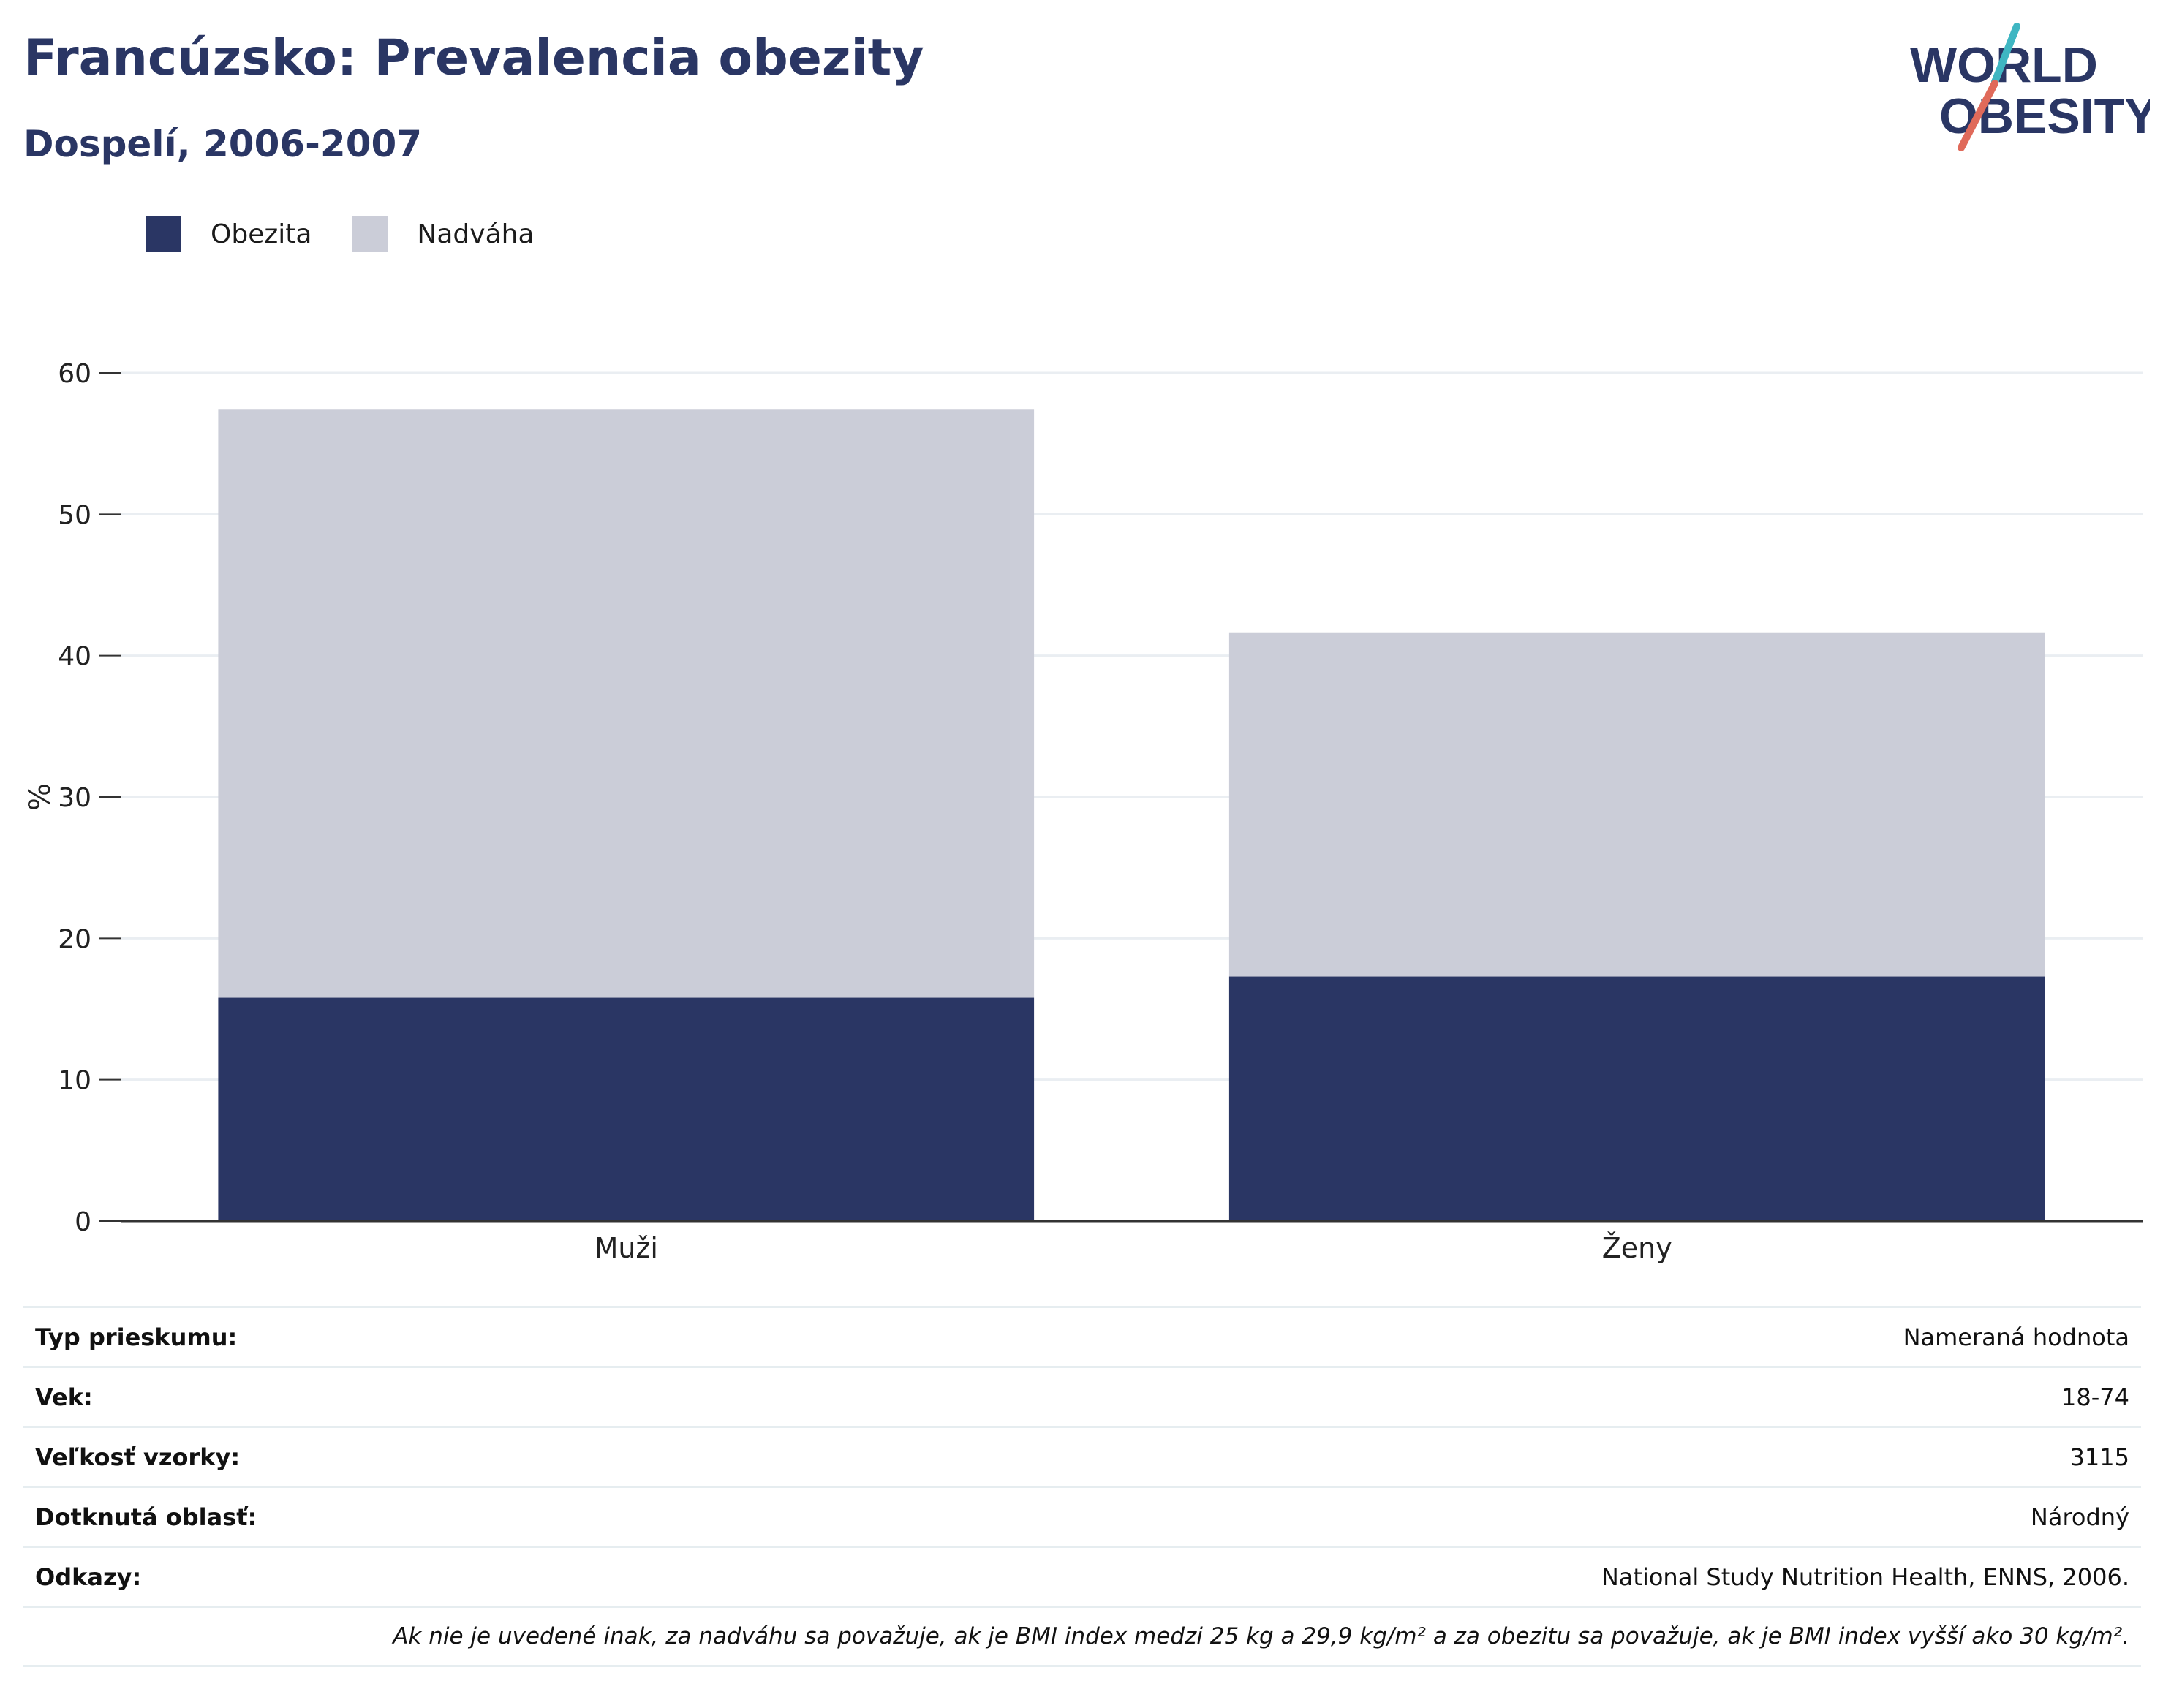 Image resolution: width=2163 pixels, height=1708 pixels. What do you see at coordinates (1637, 1248) in the screenshot?
I see `x-category-label: Ženy` at bounding box center [1637, 1248].